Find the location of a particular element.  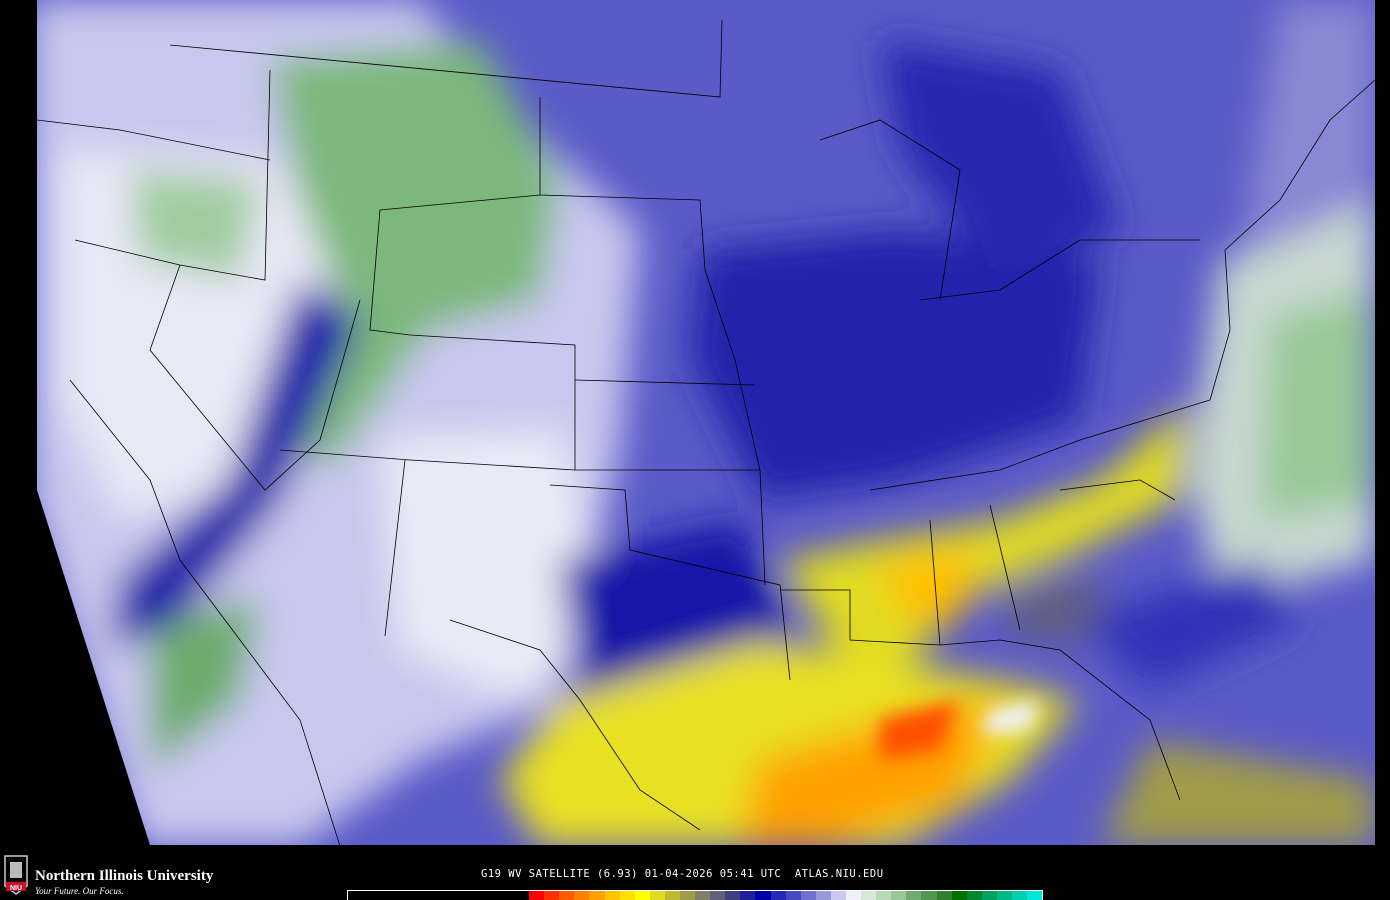

color-scale-bar is located at coordinates (695, 895).